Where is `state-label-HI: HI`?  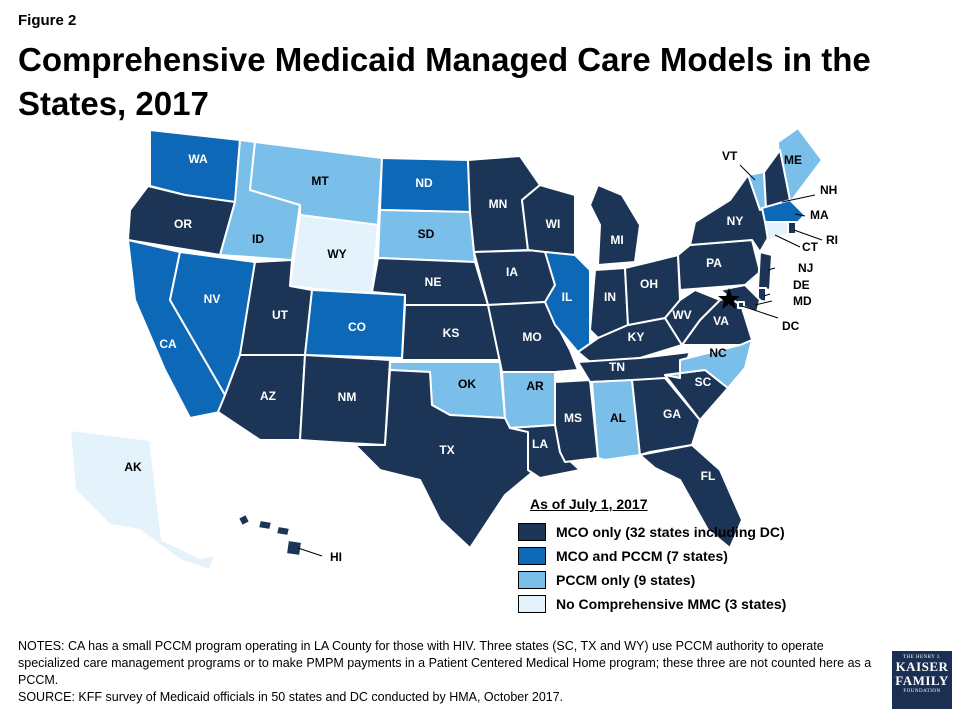 state-label-HI: HI is located at coordinates (336, 557).